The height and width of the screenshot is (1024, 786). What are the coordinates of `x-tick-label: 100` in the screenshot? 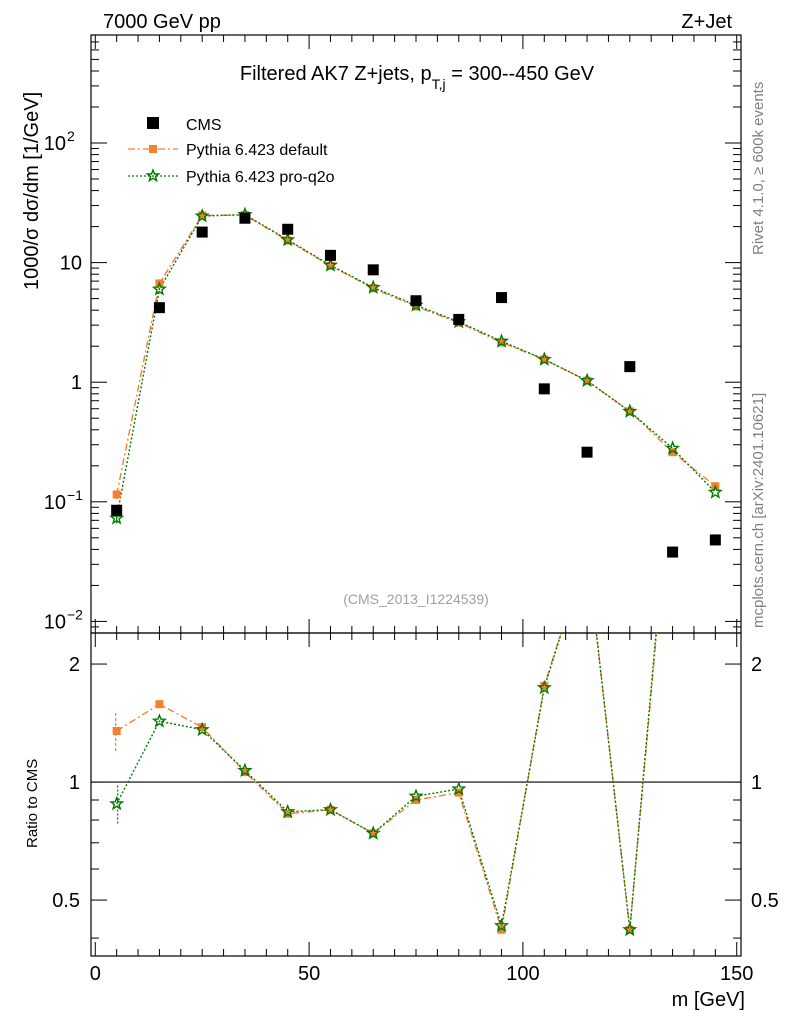 It's located at (522, 974).